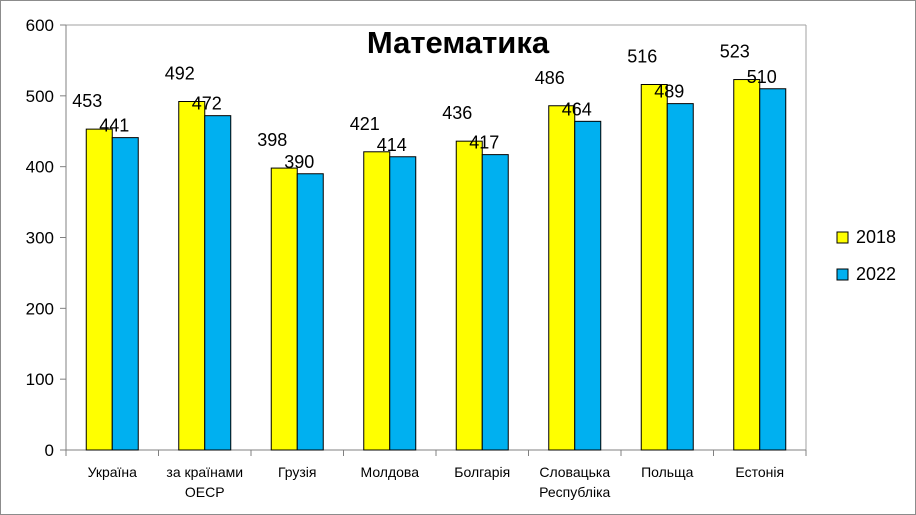 The width and height of the screenshot is (916, 515). Describe the element at coordinates (299, 162) in the screenshot. I see `data-label-2022: 390` at that location.